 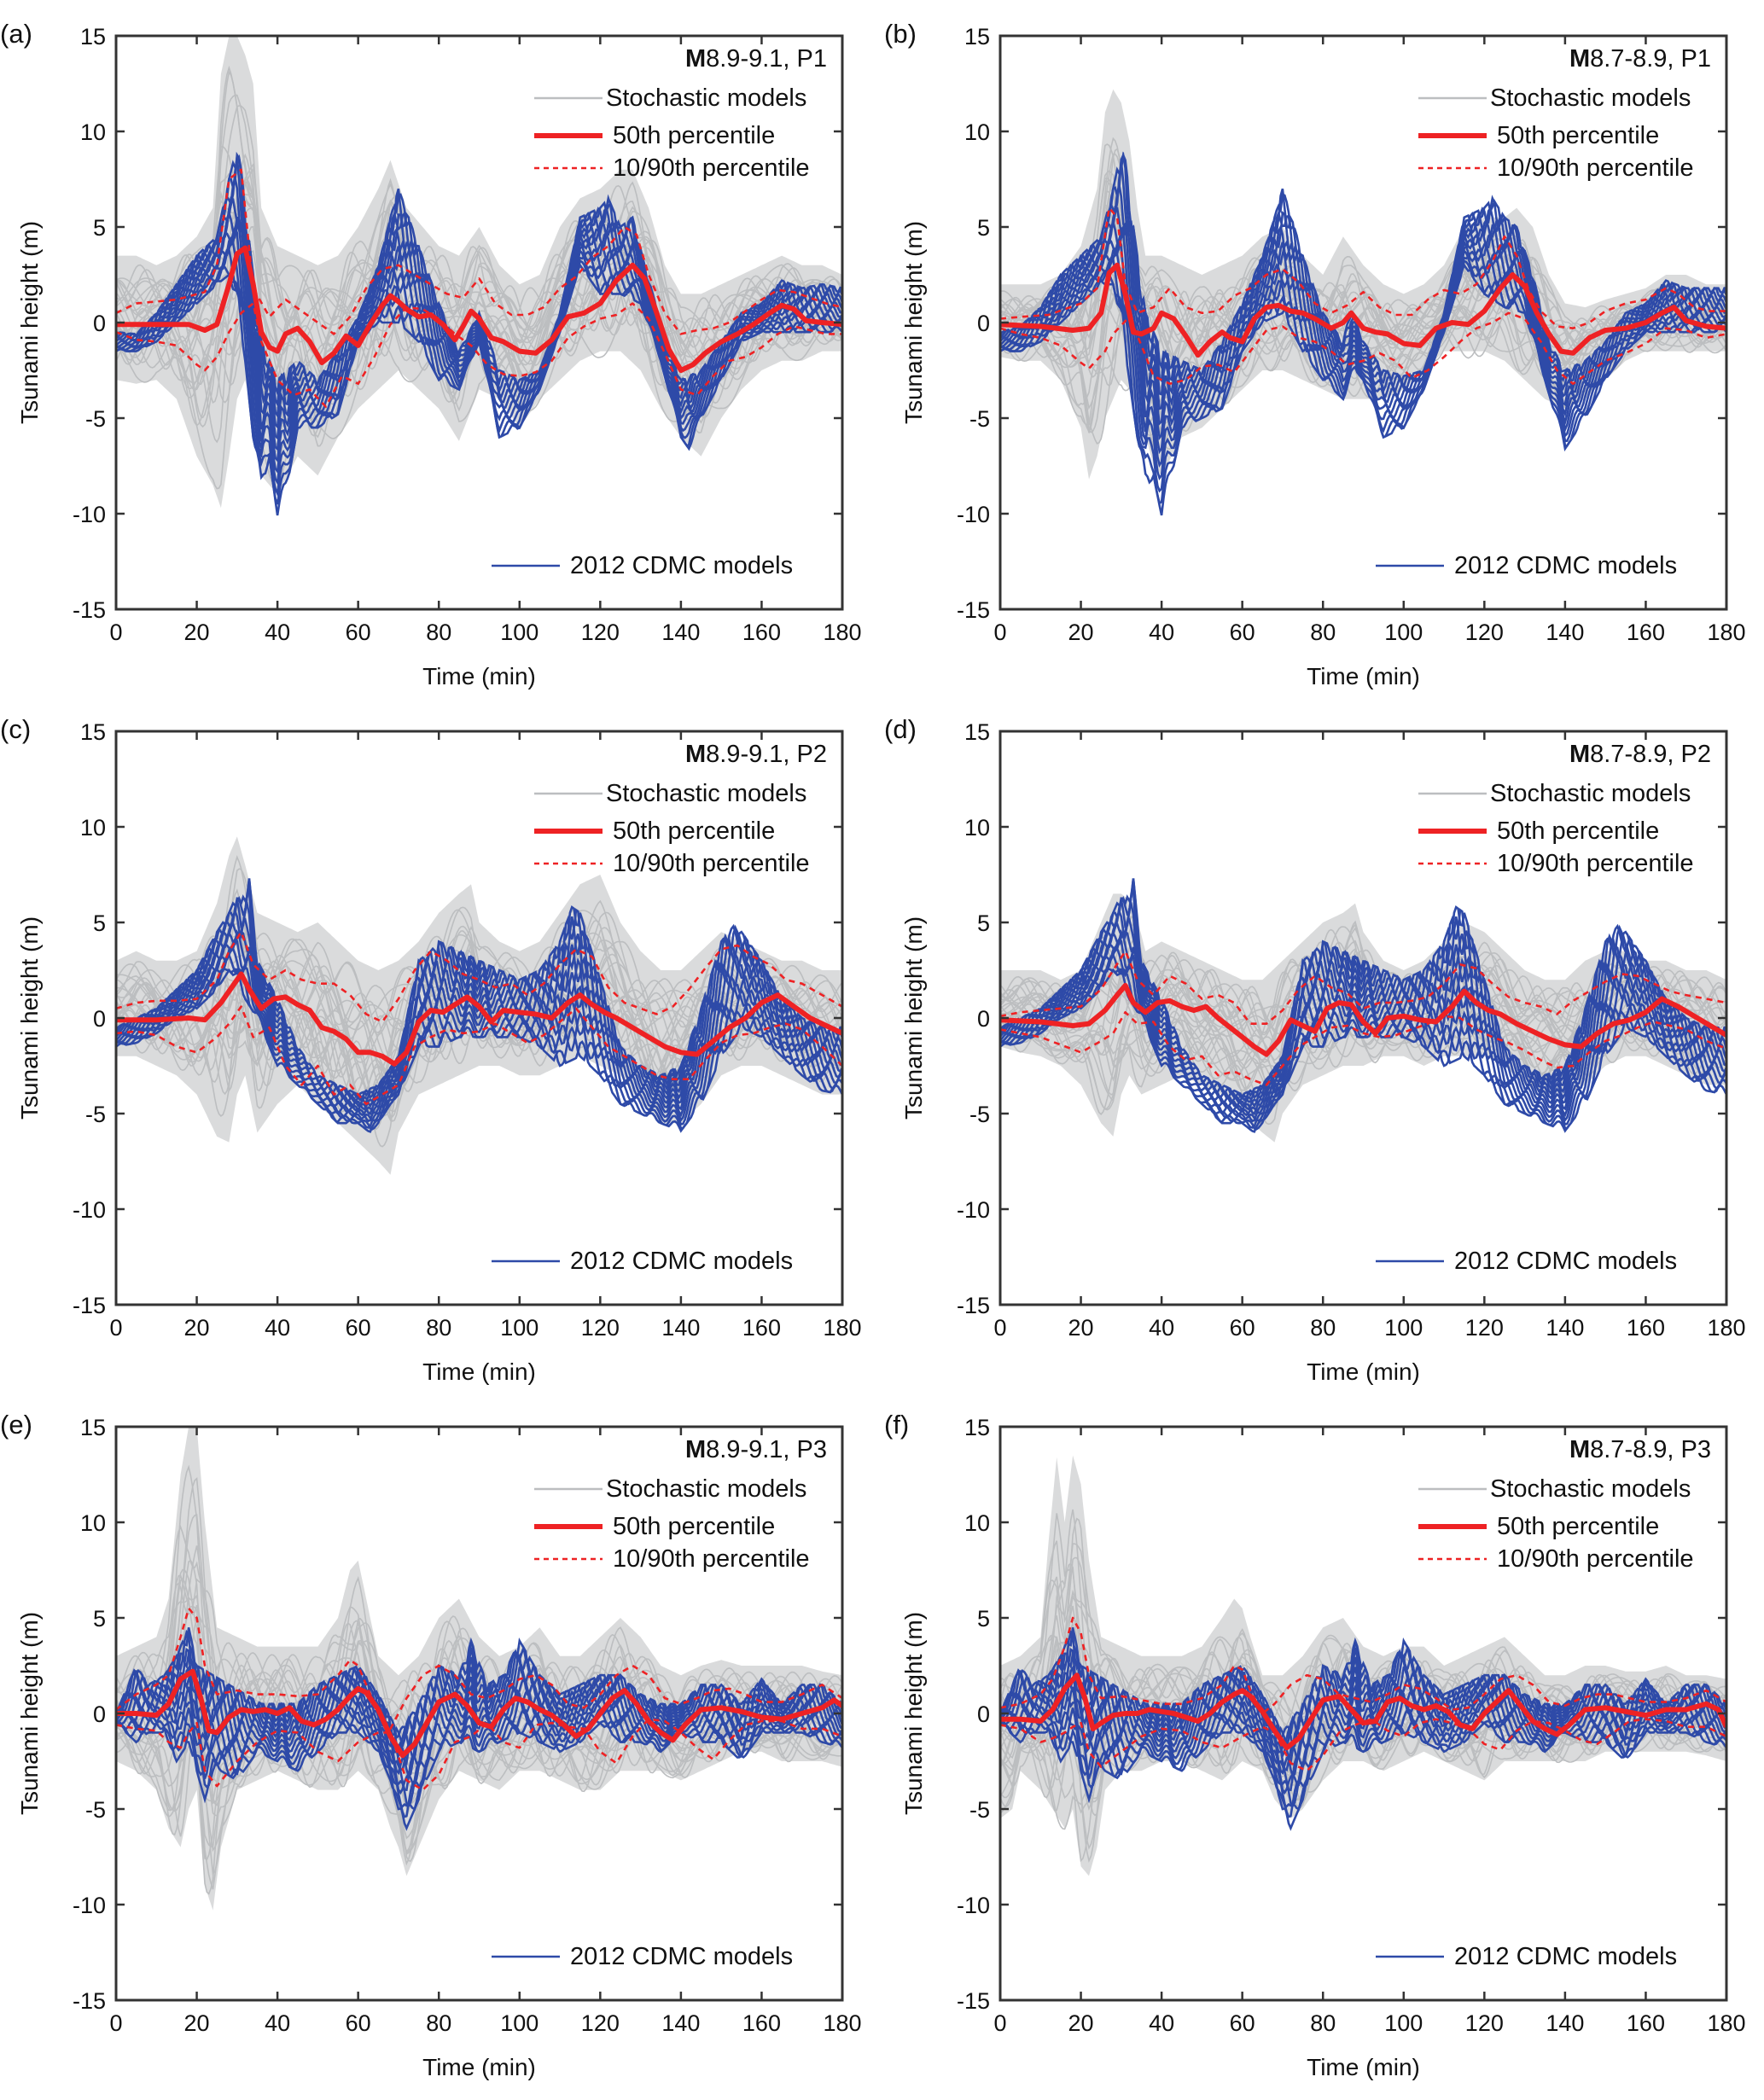 What do you see at coordinates (519, 2023) in the screenshot?
I see `x-tick-label: 100` at bounding box center [519, 2023].